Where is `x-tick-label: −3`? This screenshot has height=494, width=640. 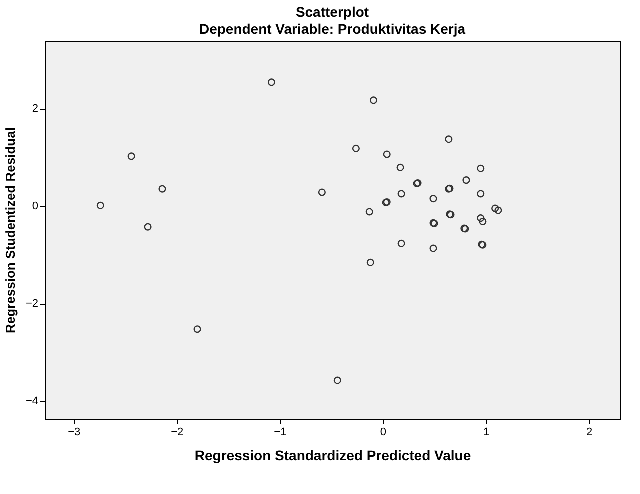
x-tick-label: −3 is located at coordinates (74, 432).